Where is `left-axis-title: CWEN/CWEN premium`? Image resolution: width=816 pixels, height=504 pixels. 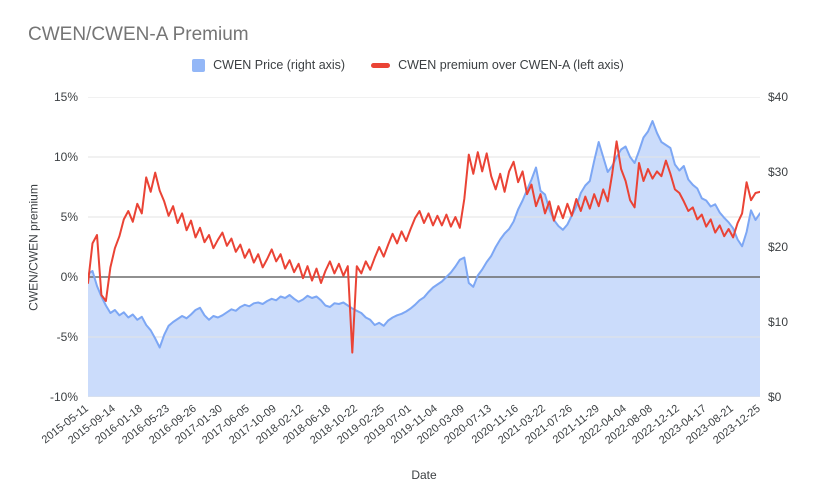
left-axis-title: CWEN/CWEN premium is located at coordinates (33, 247).